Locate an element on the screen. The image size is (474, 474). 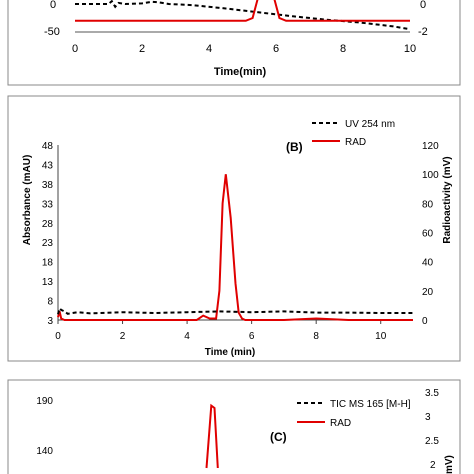
panel-b-y-tick-1: 8 is located at coordinates (50, 302).